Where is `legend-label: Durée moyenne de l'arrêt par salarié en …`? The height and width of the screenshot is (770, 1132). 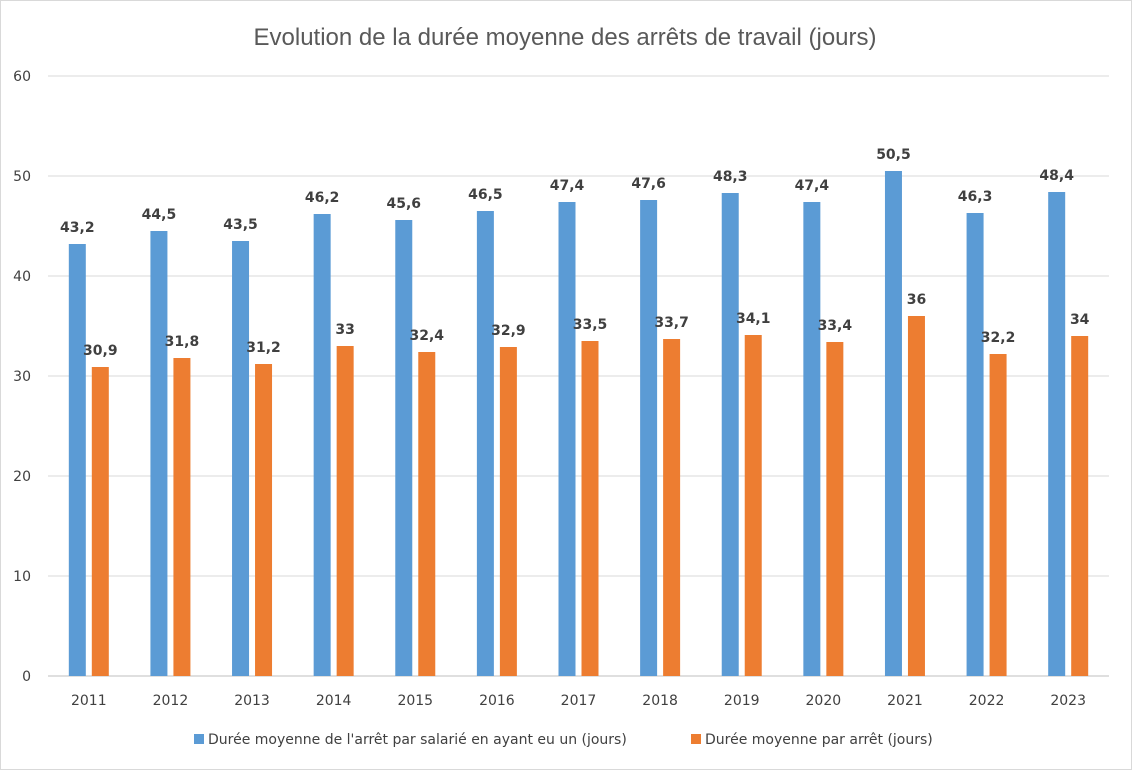
legend-label: Durée moyenne de l'arrêt par salarié en … is located at coordinates (417, 740).